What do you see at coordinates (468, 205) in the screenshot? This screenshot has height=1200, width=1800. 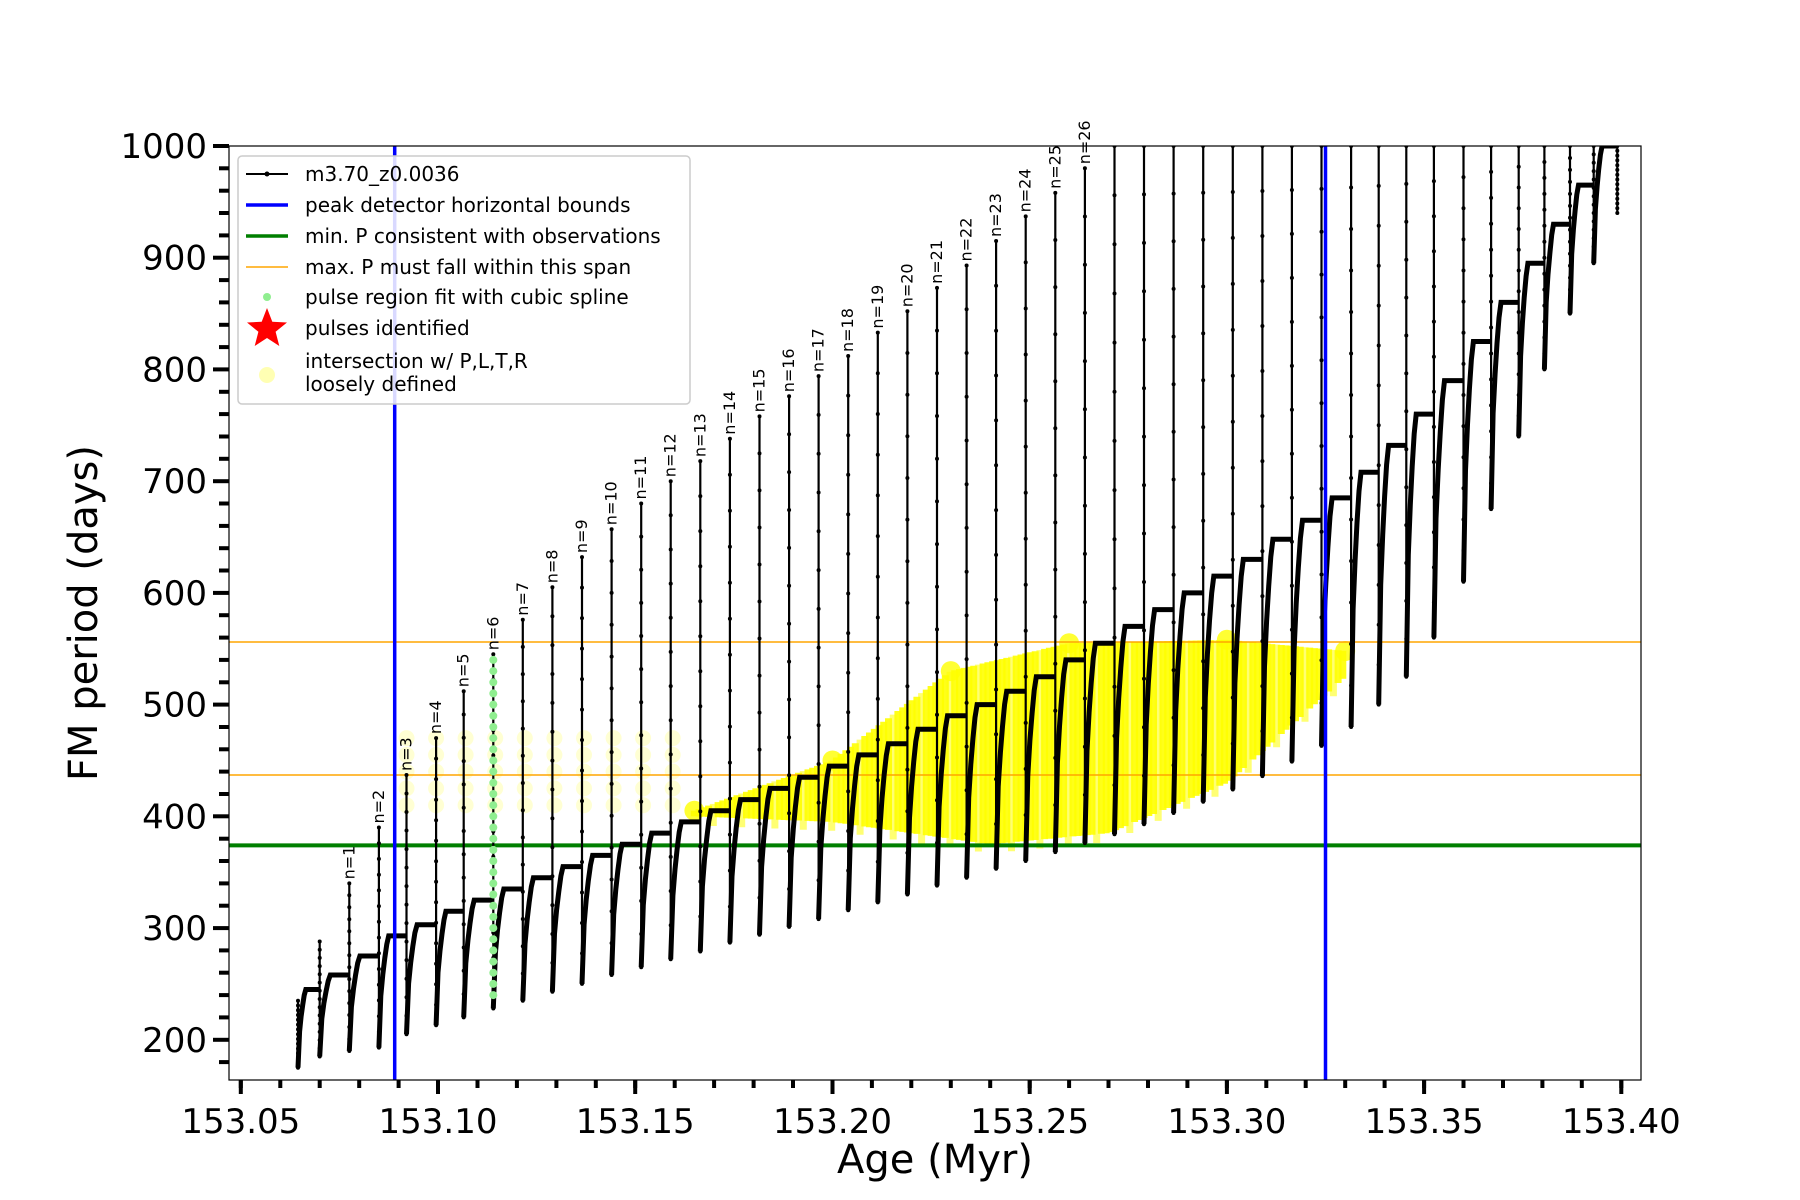 I see `legend-label: peak detector horizontal bounds` at bounding box center [468, 205].